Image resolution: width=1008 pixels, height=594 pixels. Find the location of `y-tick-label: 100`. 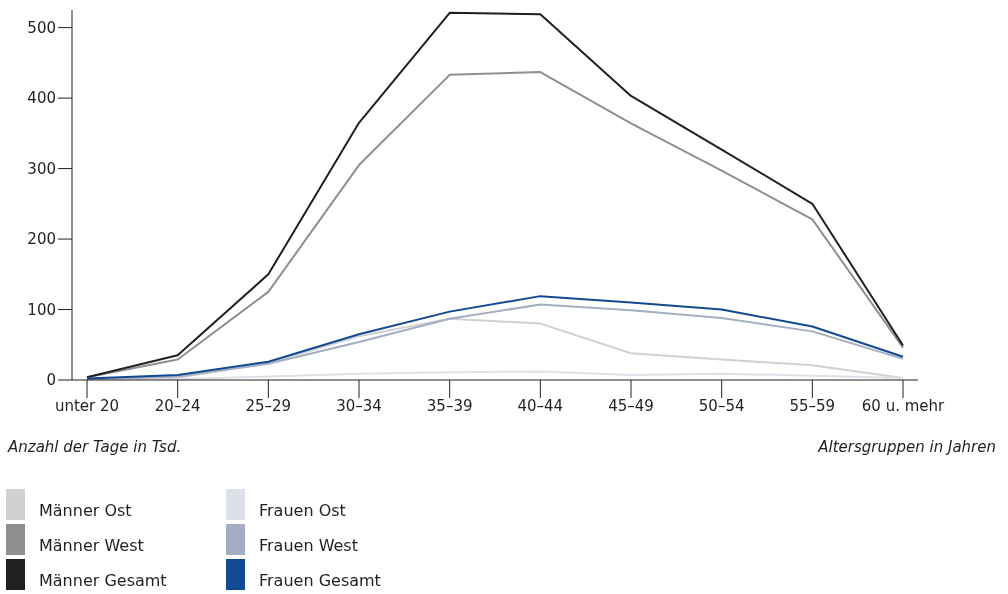

y-tick-label: 100 is located at coordinates (41, 309).